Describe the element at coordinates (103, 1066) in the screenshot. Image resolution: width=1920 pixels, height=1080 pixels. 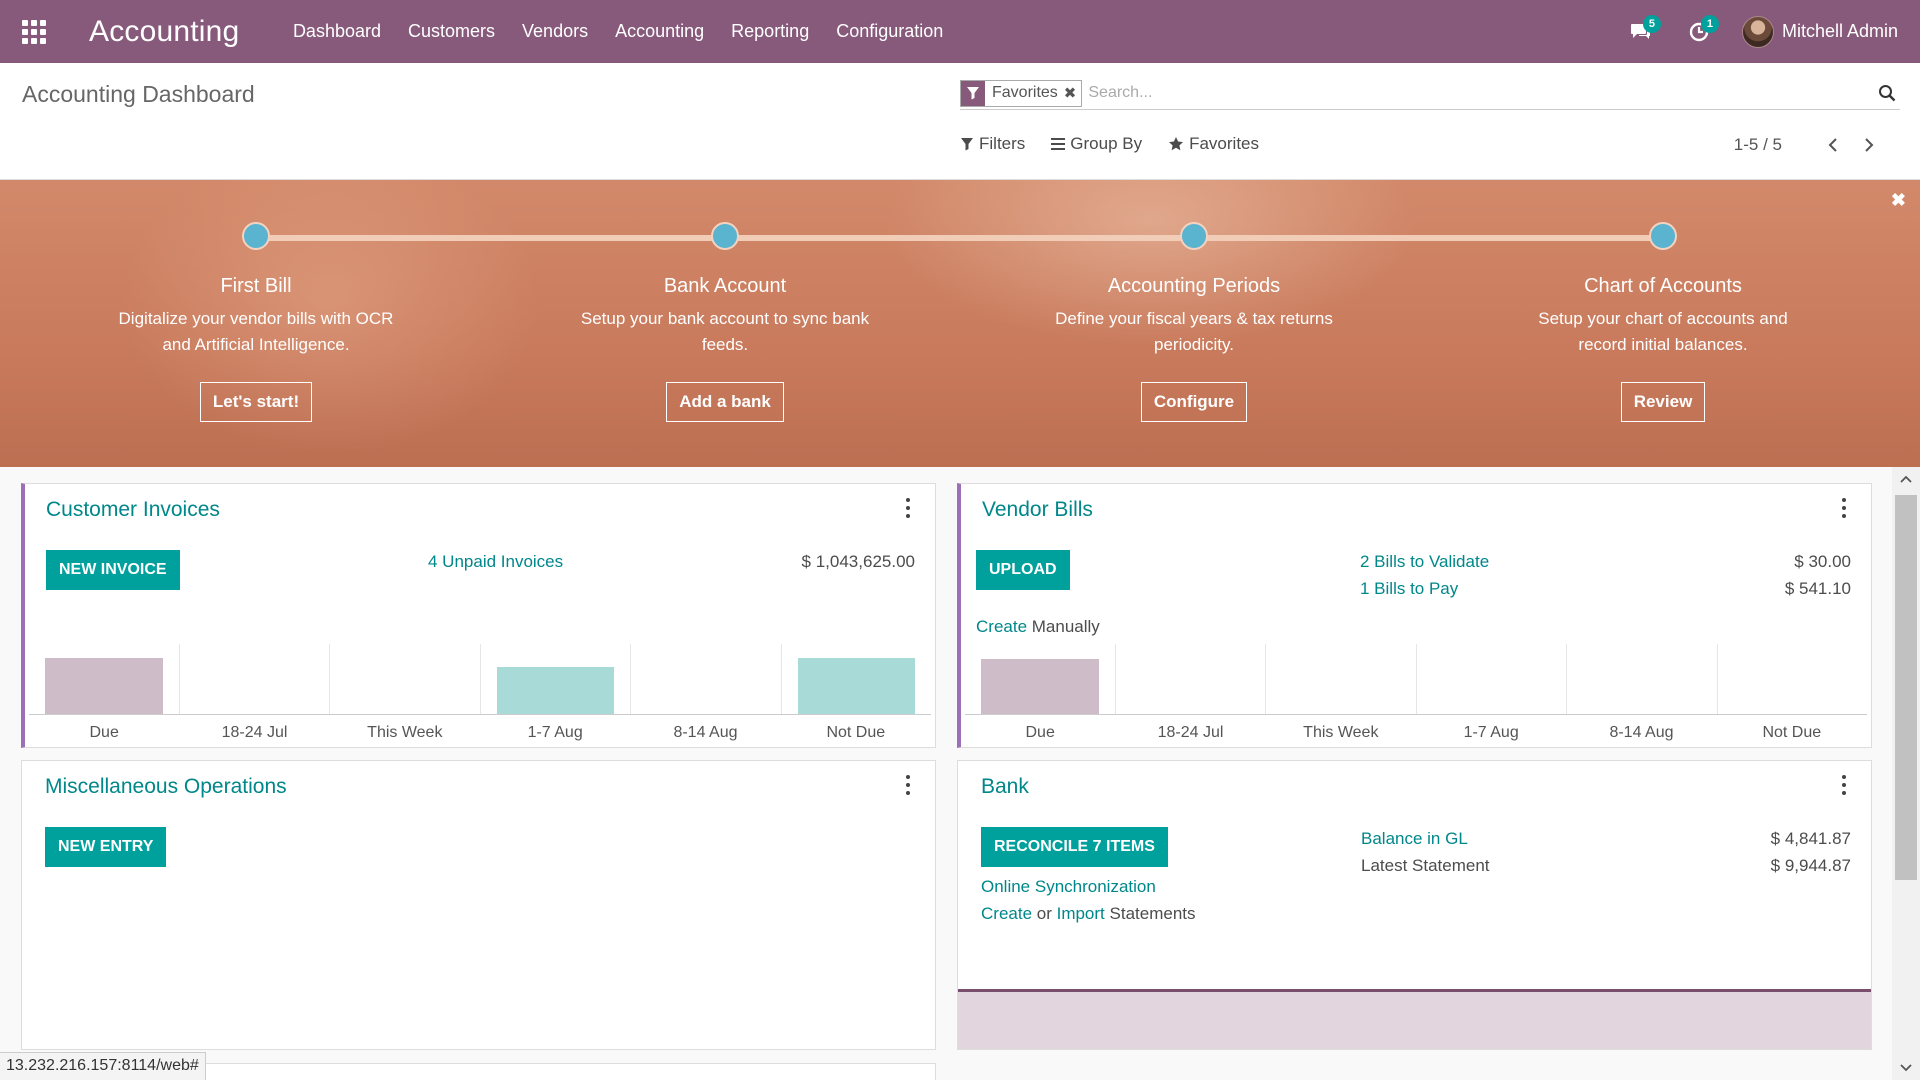
I see `status-url: 13.232.216.157:8114/web#` at that location.